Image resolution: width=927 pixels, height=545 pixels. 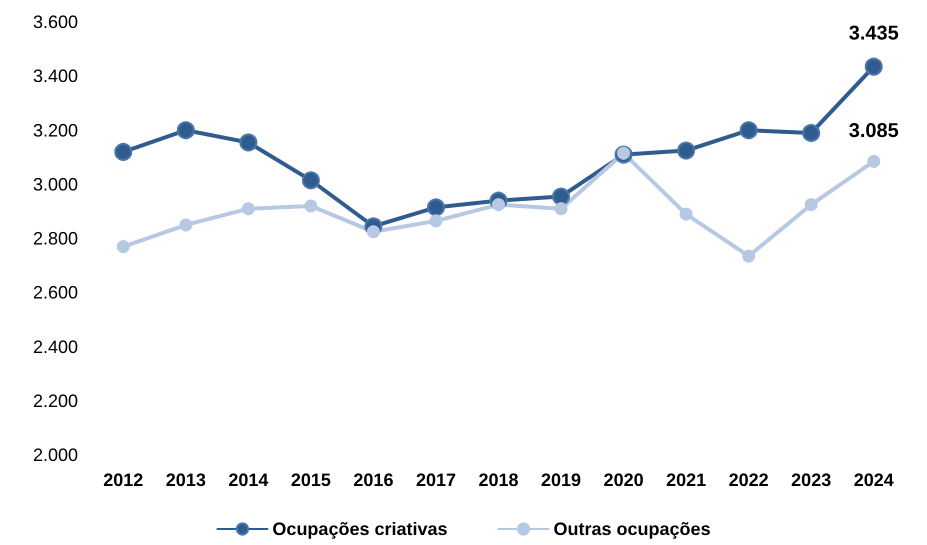 What do you see at coordinates (55, 130) in the screenshot?
I see `y-tick-label: 3.200` at bounding box center [55, 130].